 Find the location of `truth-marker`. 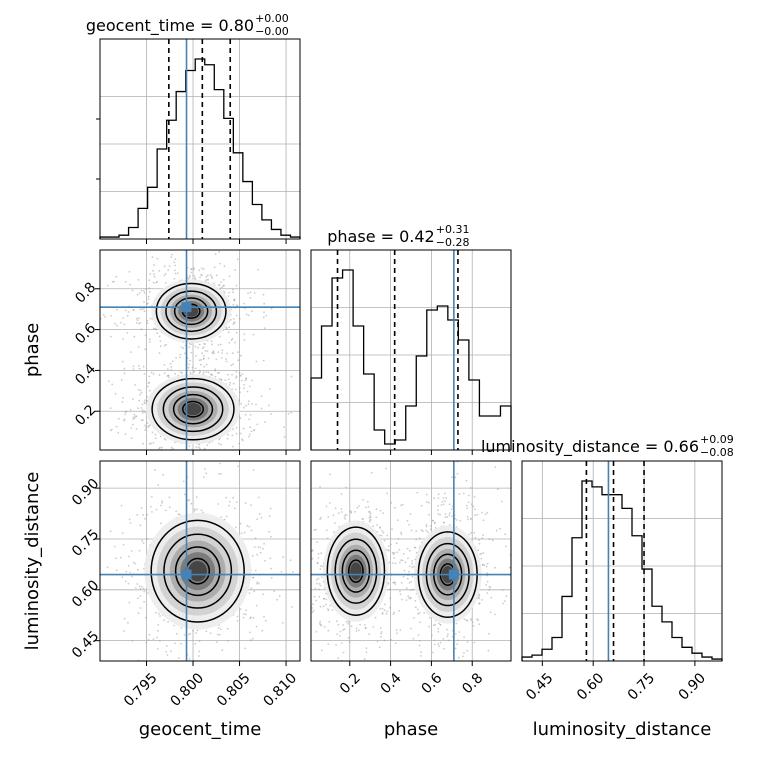

truth-marker is located at coordinates (453, 574).